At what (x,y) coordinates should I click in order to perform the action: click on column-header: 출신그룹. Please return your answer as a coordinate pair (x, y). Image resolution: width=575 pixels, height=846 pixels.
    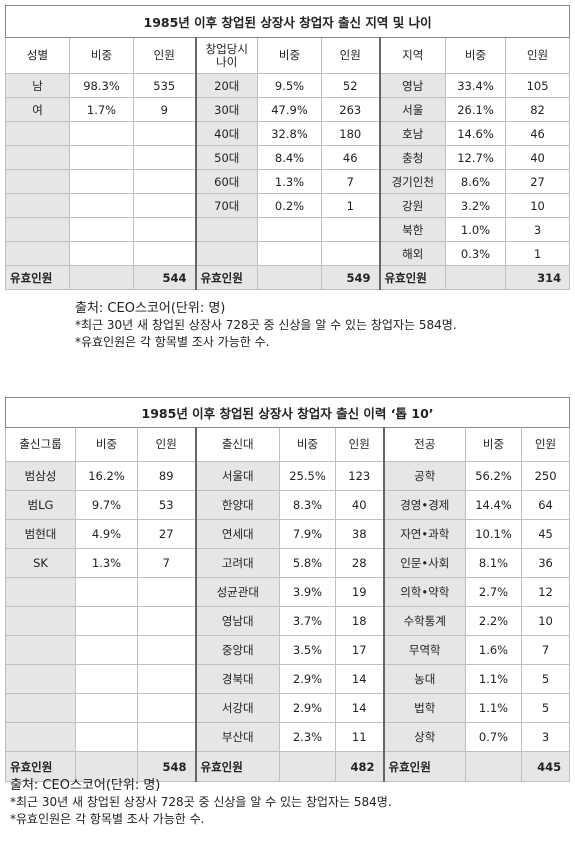
    Looking at the image, I should click on (40, 444).